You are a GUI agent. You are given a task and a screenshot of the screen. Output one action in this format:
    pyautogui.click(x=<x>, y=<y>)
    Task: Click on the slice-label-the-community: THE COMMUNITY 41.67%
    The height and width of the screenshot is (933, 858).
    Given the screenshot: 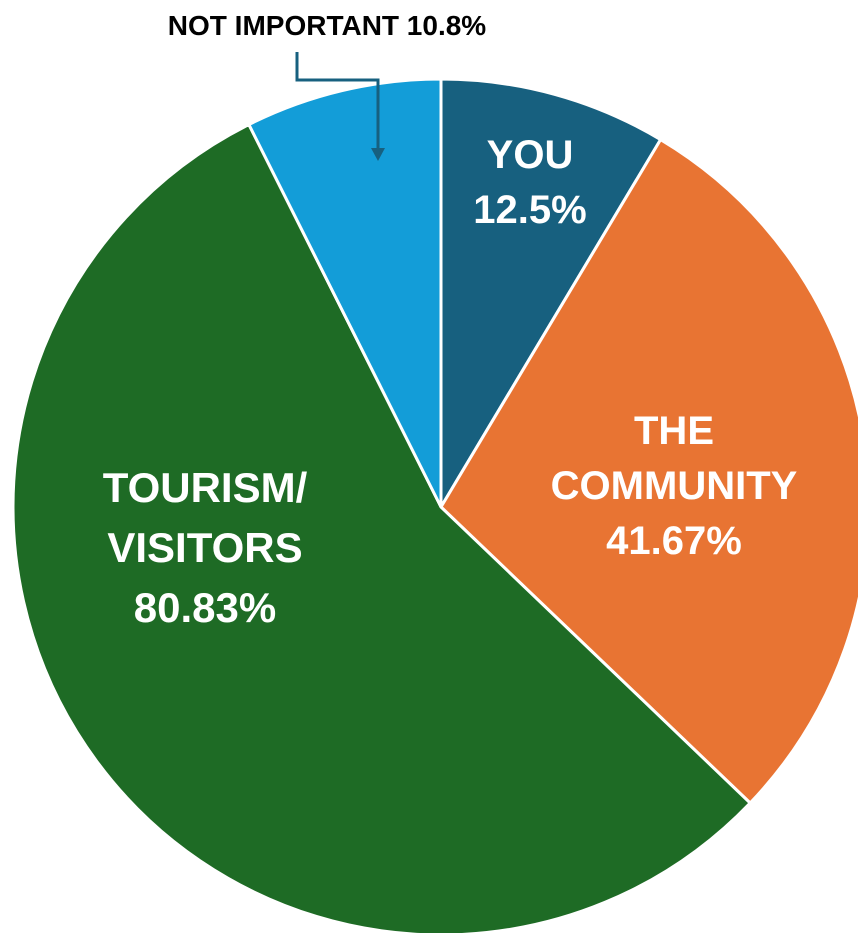 What is the action you would take?
    pyautogui.click(x=674, y=486)
    